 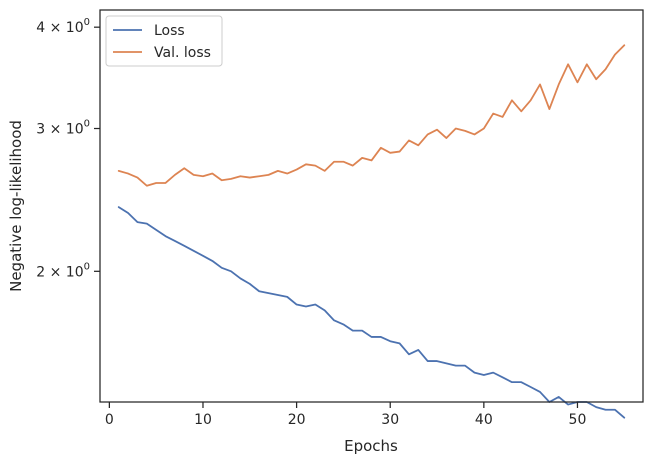 What do you see at coordinates (578, 420) in the screenshot?
I see `x-tick-label: 50` at bounding box center [578, 420].